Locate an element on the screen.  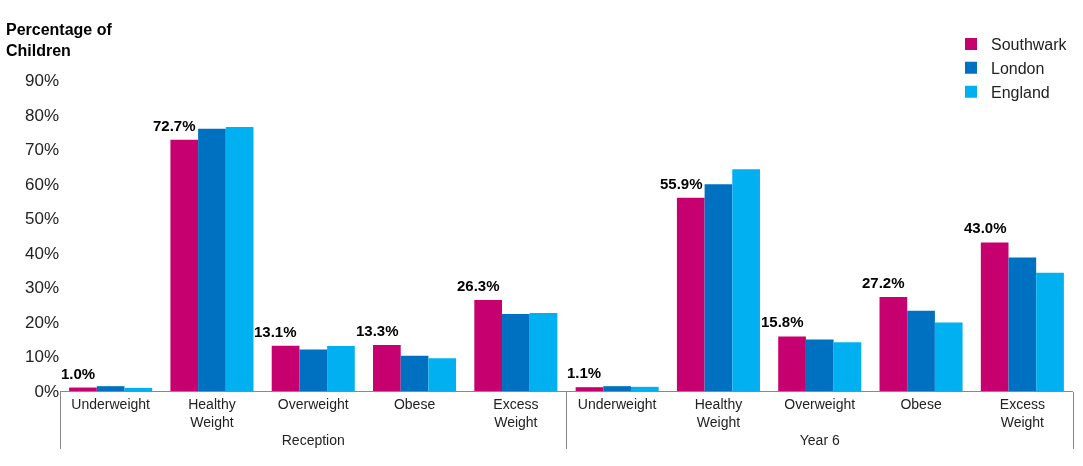
y-tick-label: 40% is located at coordinates (41, 253).